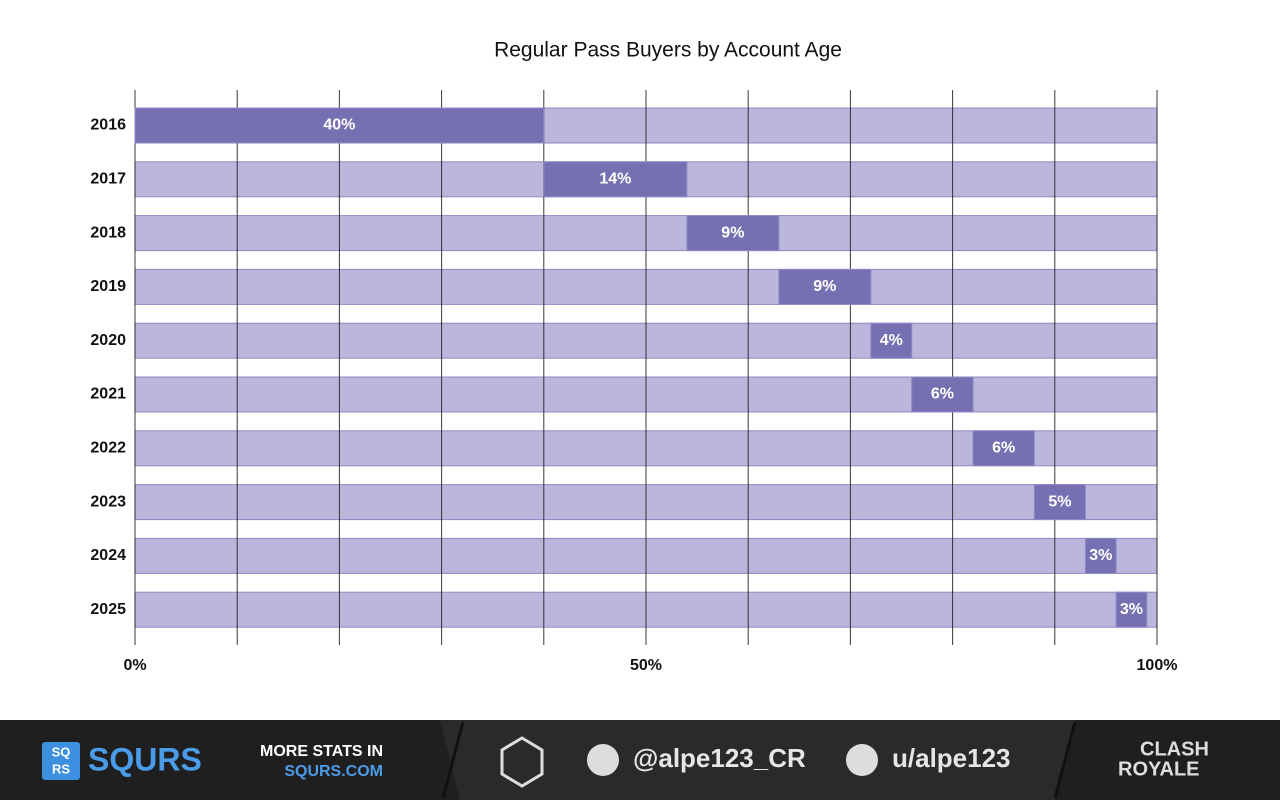 Image resolution: width=1280 pixels, height=800 pixels. What do you see at coordinates (862, 760) in the screenshot?
I see `reddit-icon` at bounding box center [862, 760].